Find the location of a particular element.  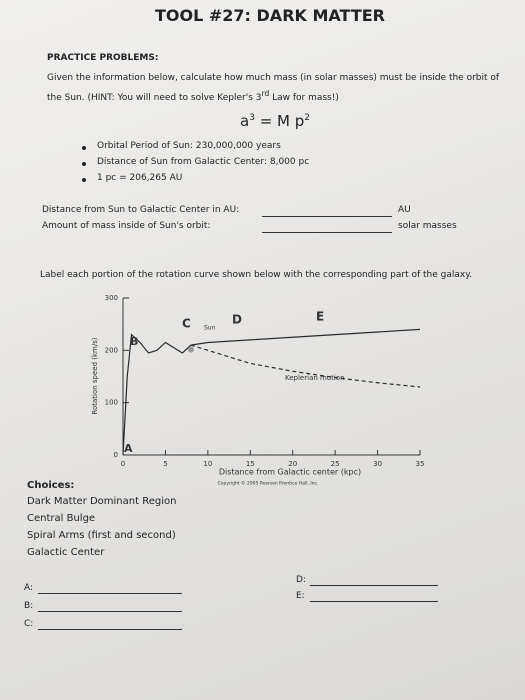

annotation: E is located at coordinates (320, 317).